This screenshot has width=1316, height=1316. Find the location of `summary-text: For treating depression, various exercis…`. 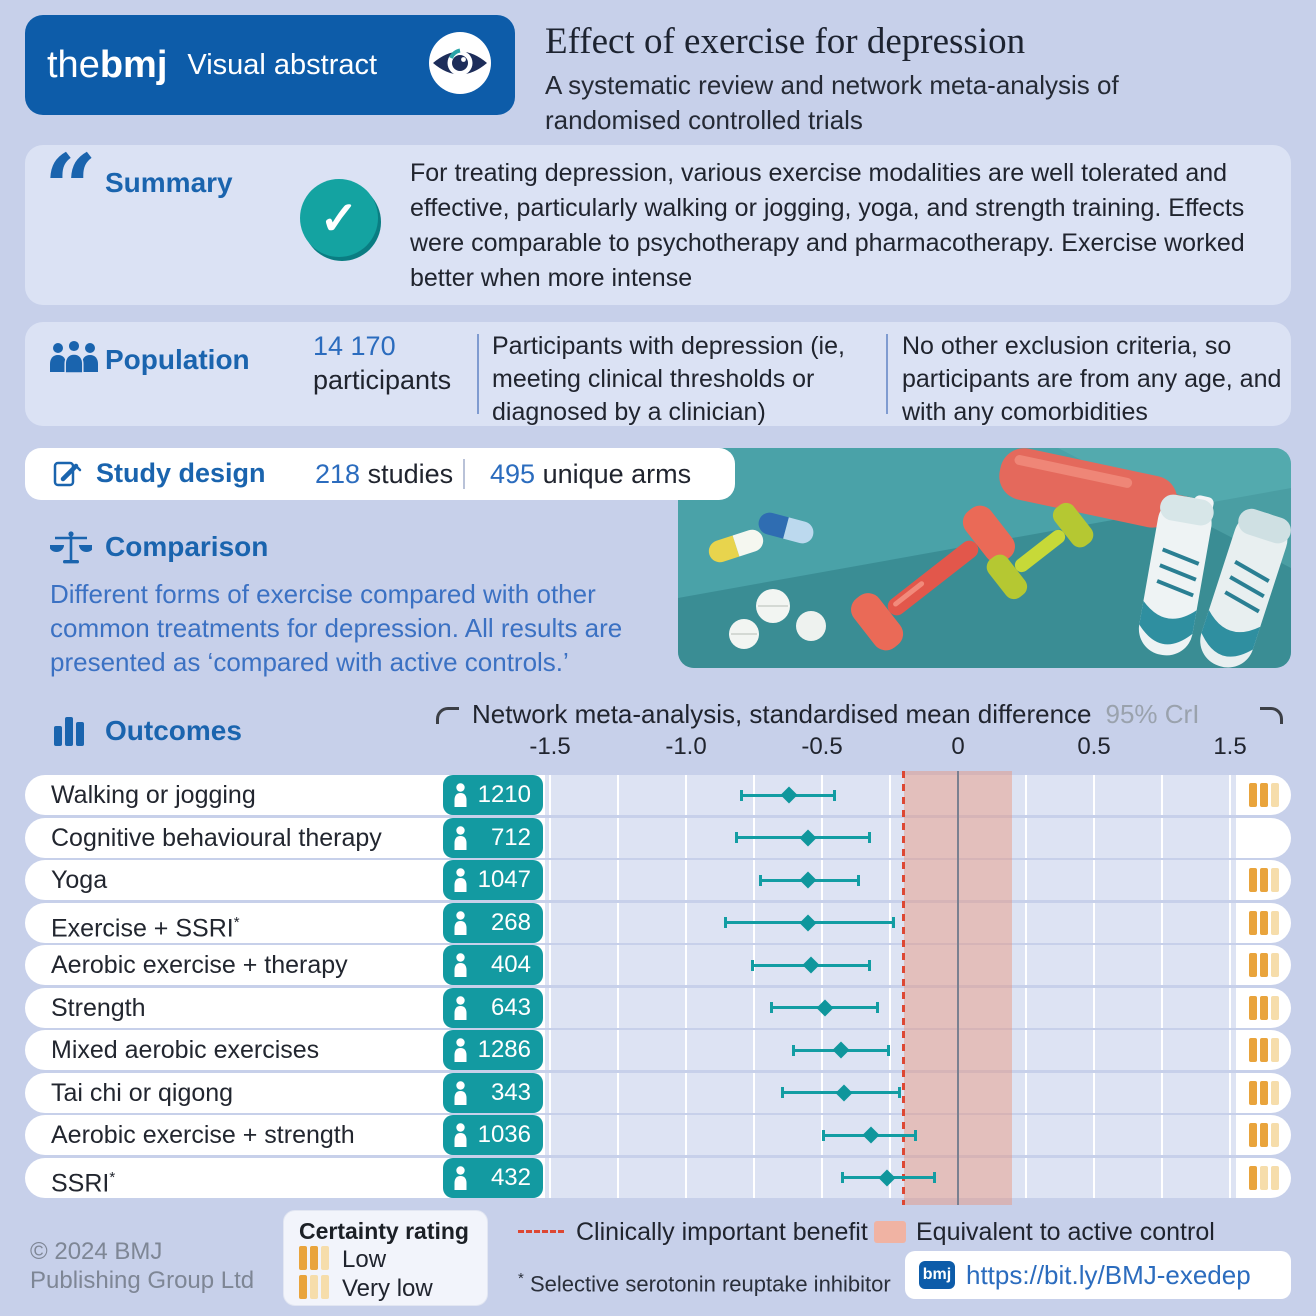

summary-text: For treating depression, various exercis… is located at coordinates (827, 225).